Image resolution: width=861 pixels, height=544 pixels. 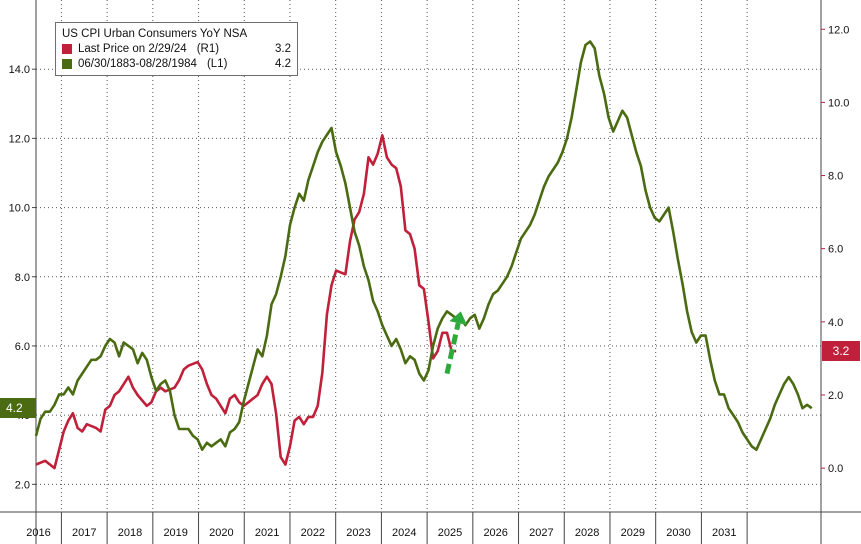 What do you see at coordinates (14, 408) in the screenshot?
I see `left-last-value-text: 4.2` at bounding box center [14, 408].